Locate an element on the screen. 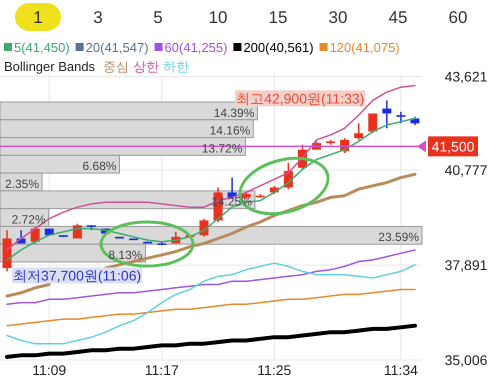 The image size is (500, 378). y-tick-label: 40,777 is located at coordinates (466, 170).